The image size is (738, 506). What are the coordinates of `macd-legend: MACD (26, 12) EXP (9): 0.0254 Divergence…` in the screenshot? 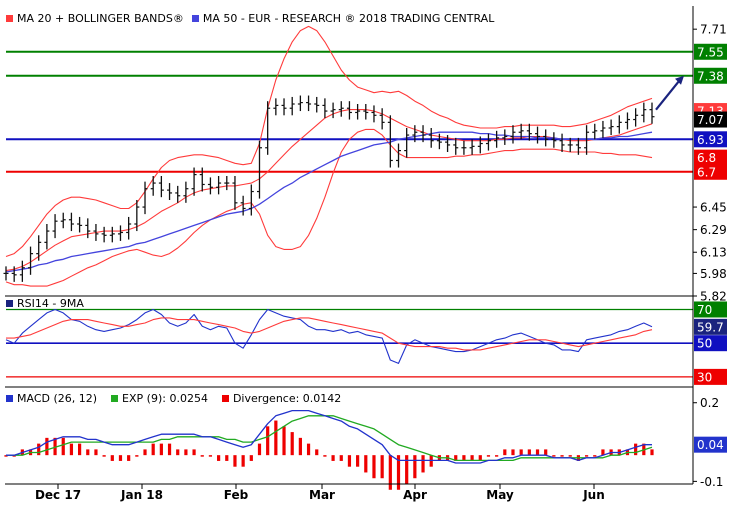 It's located at (173, 398).